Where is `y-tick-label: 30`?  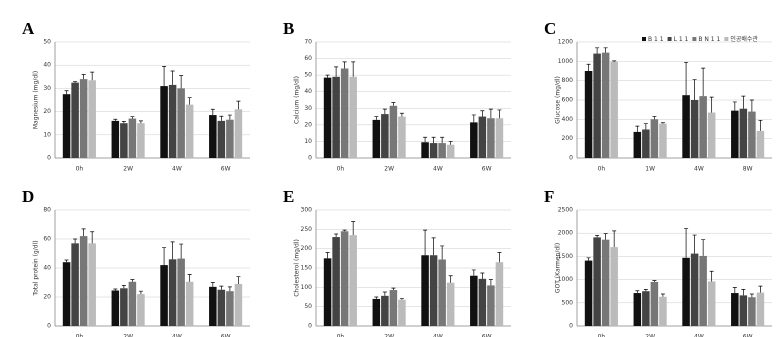
y-tick-label: 30 is located at coordinates (47, 88).